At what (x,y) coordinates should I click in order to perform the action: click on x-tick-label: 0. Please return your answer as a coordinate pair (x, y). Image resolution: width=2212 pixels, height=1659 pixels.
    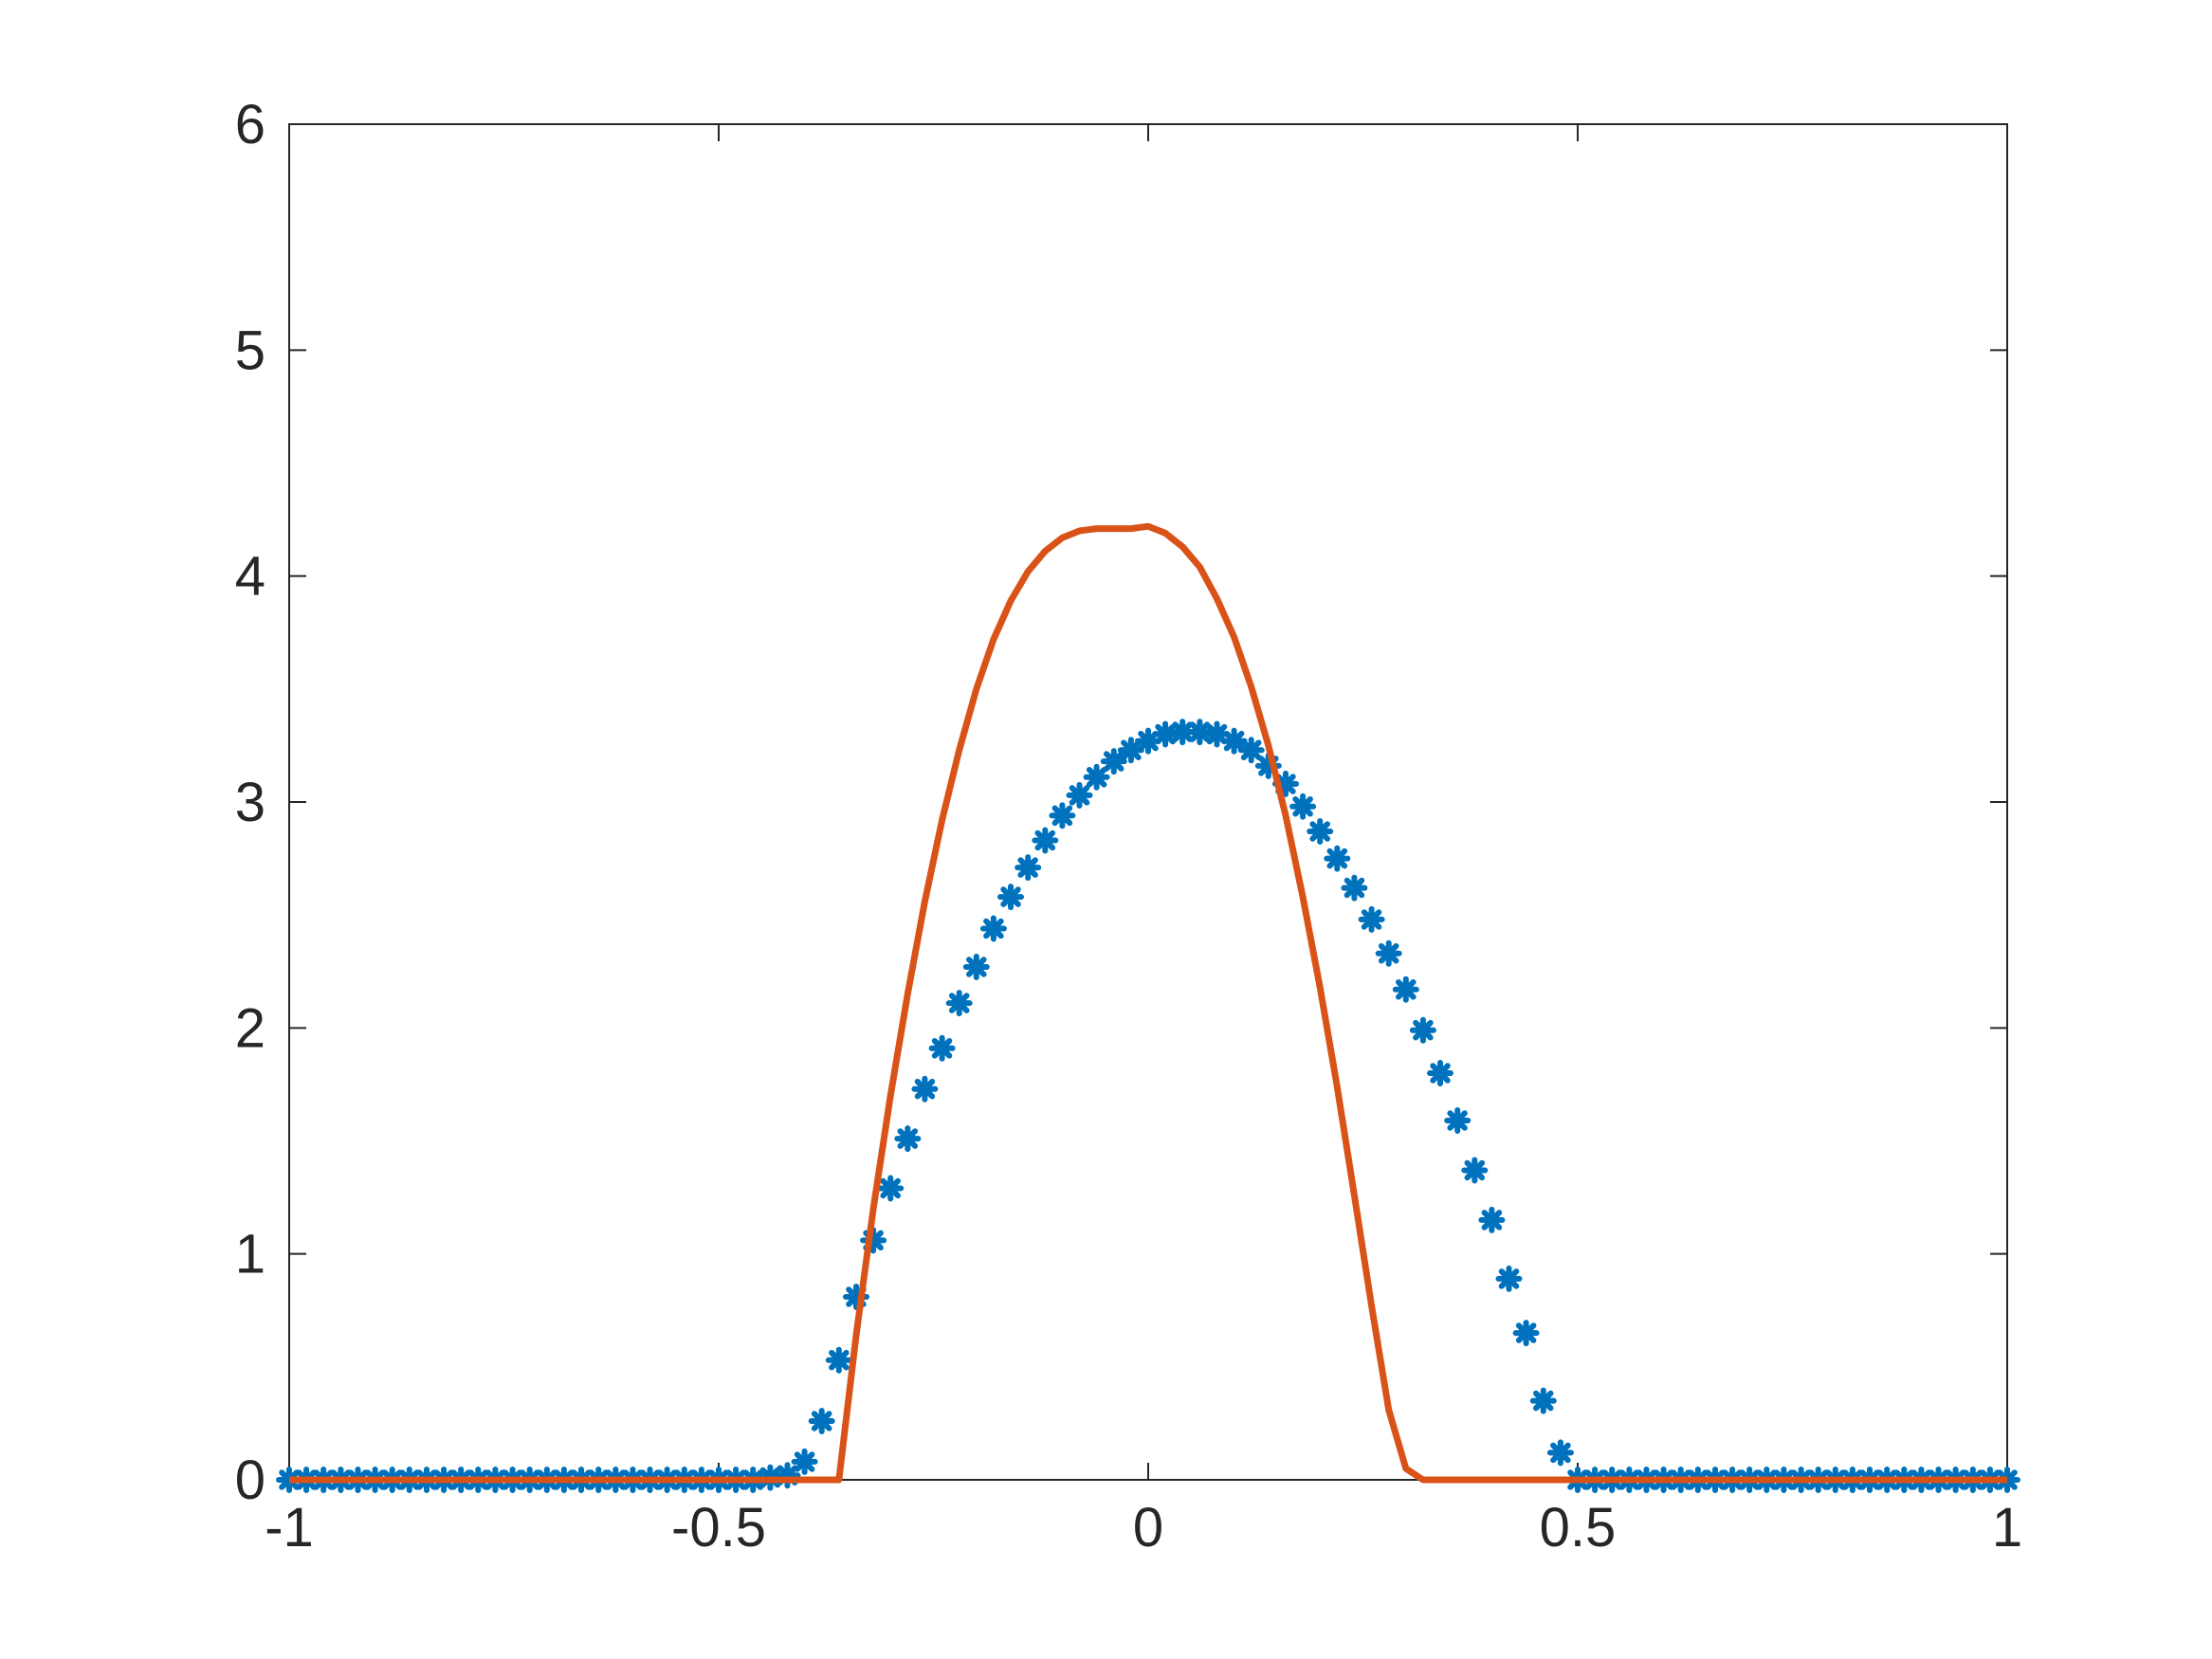
    Looking at the image, I should click on (1148, 1528).